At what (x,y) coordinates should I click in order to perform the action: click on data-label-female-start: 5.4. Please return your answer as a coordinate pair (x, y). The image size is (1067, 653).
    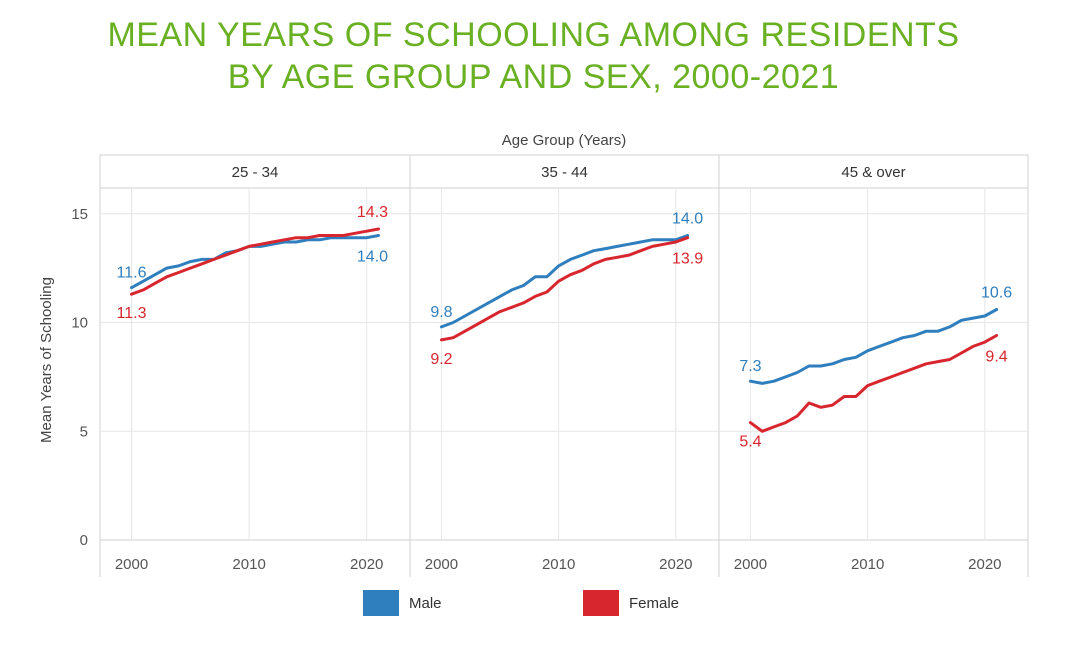
    Looking at the image, I should click on (750, 442).